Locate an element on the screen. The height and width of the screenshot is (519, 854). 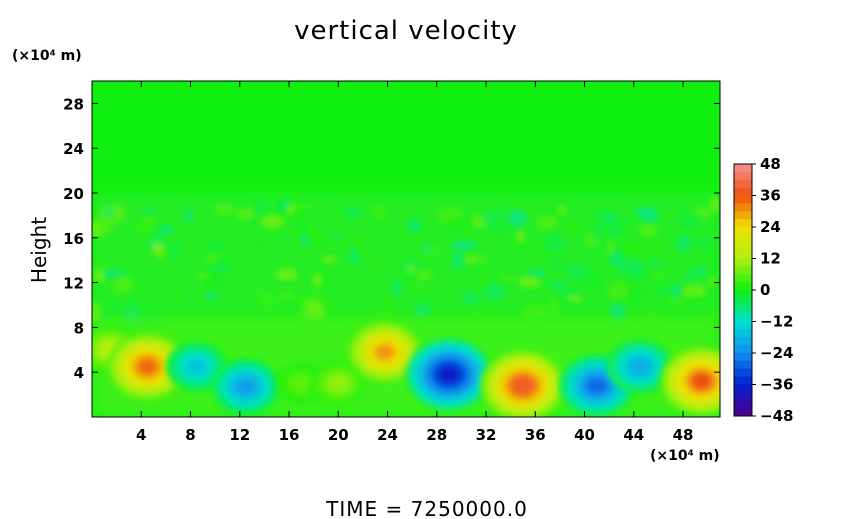
colorbar-tick-label: 36 is located at coordinates (770, 196).